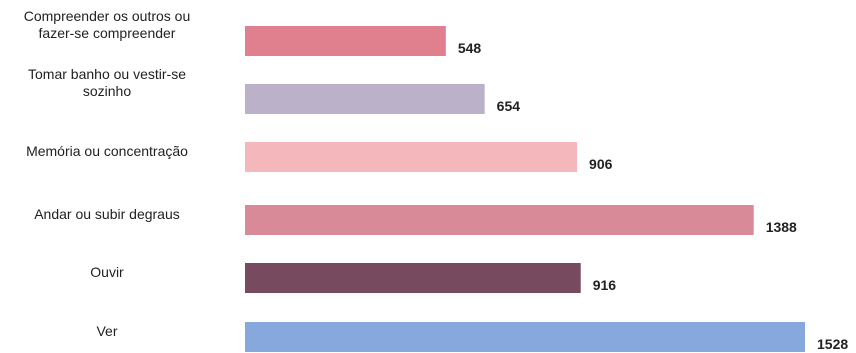 The height and width of the screenshot is (353, 856). I want to click on category-label-line: sozinho, so click(107, 91).